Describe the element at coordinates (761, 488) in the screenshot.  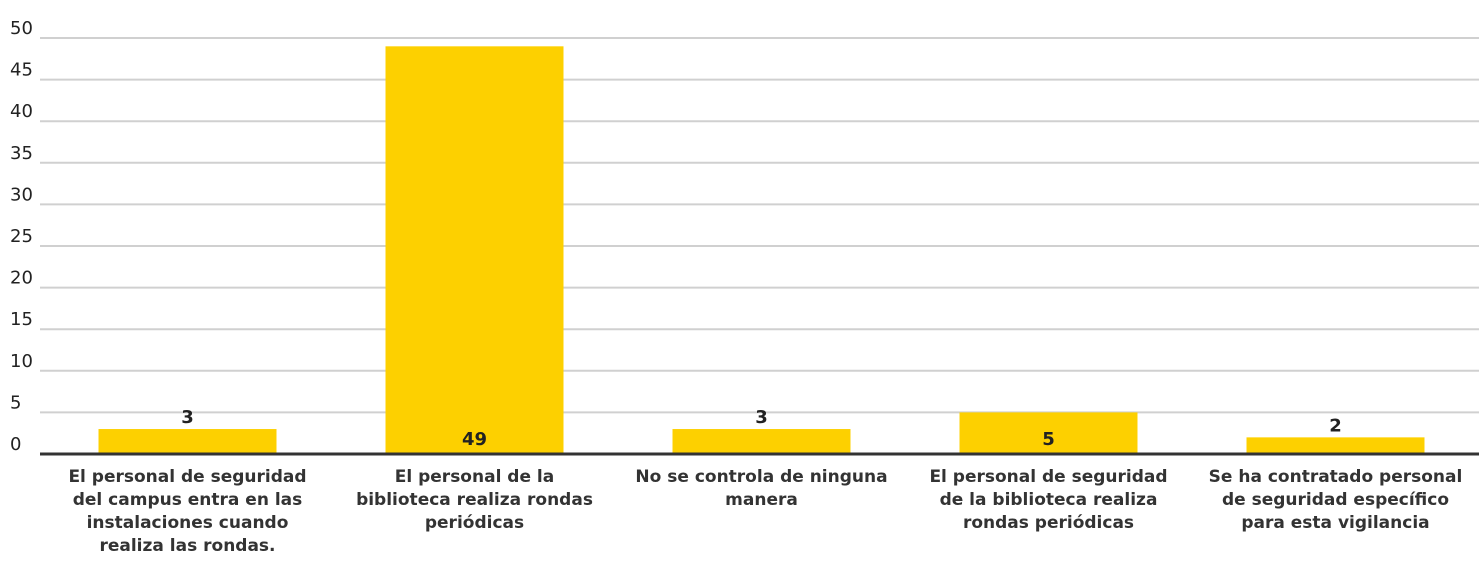
I see `x-tick-label: No se controla de ninguna manera` at that location.